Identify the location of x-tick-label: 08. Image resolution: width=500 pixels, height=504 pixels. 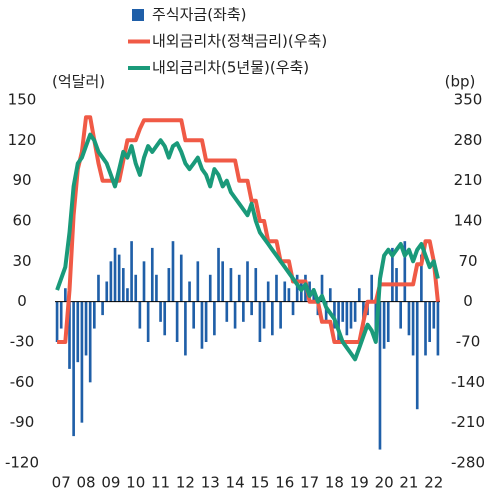
(86, 483).